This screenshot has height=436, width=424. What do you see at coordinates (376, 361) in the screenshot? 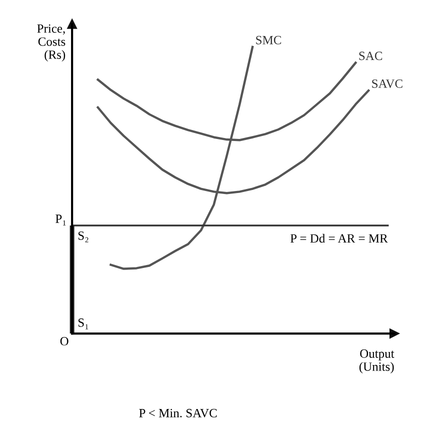
I see `x-axis-title: Output (Units)` at bounding box center [376, 361].